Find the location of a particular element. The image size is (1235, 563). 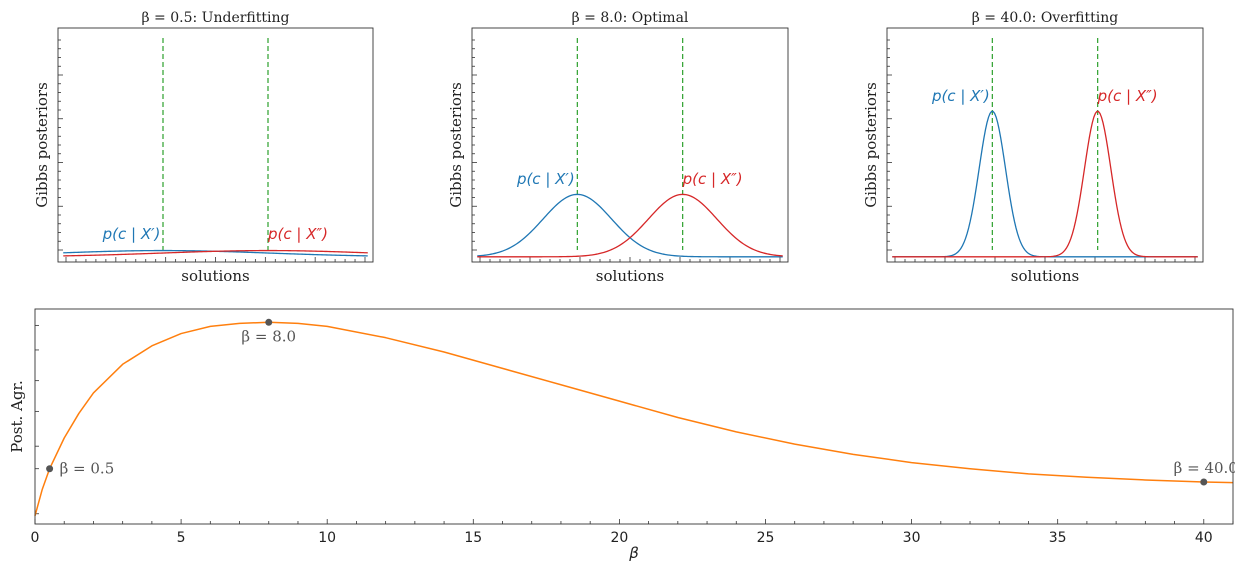

beta-point-label-3: β = 40.0 is located at coordinates (1204, 468).